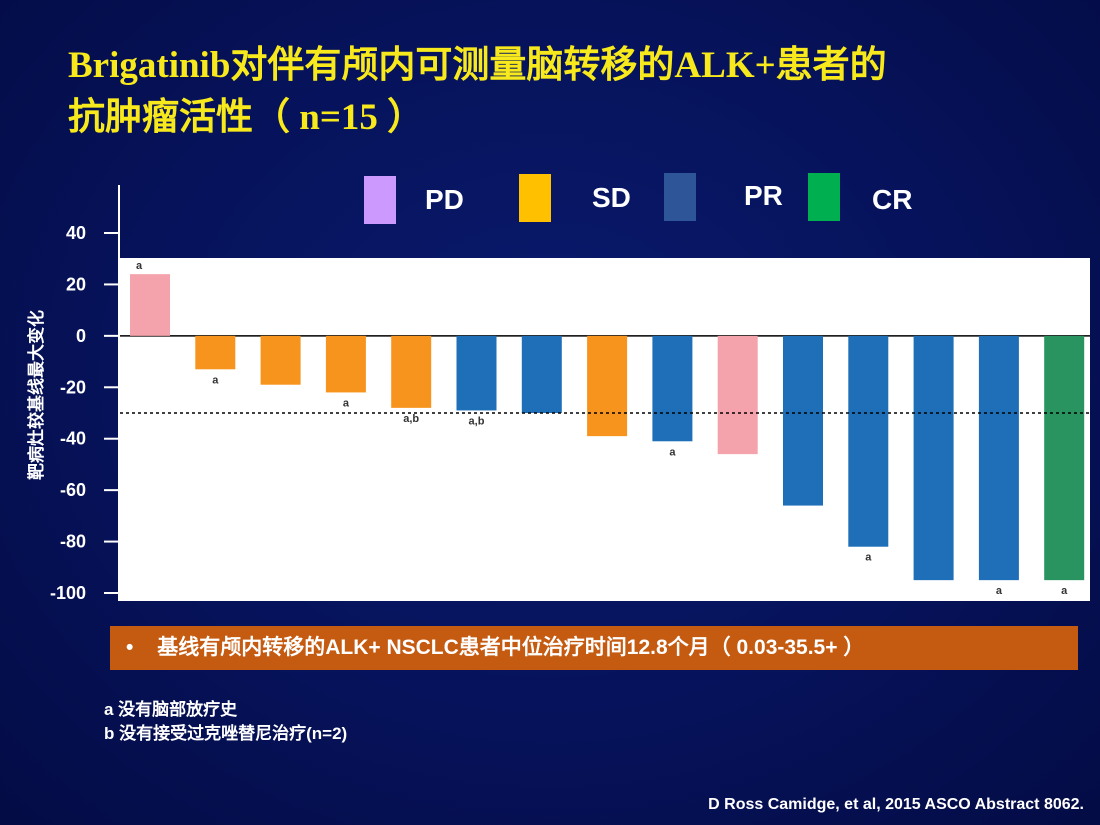 The image size is (1100, 825). What do you see at coordinates (535, 198) in the screenshot?
I see `legend-swatch-sd` at bounding box center [535, 198].